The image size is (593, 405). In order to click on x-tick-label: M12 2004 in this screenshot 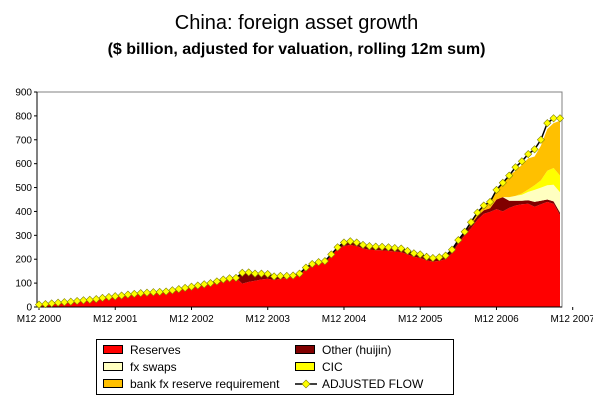, I will do `click(344, 319)`.